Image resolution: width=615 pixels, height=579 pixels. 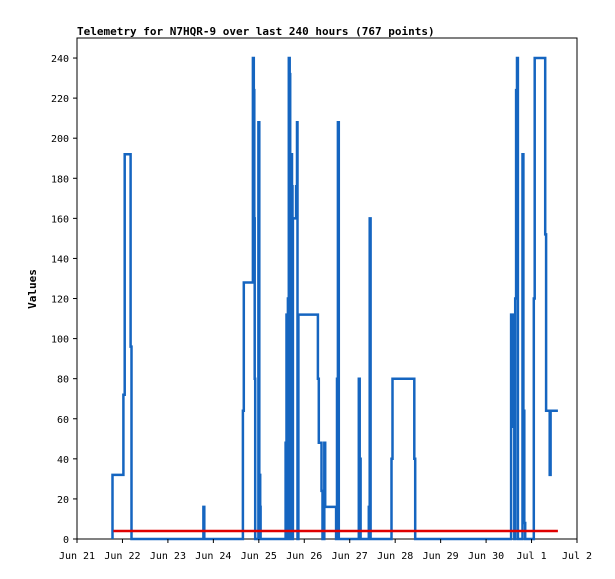 I want to click on y-tick-label: 180, so click(x=60, y=179).